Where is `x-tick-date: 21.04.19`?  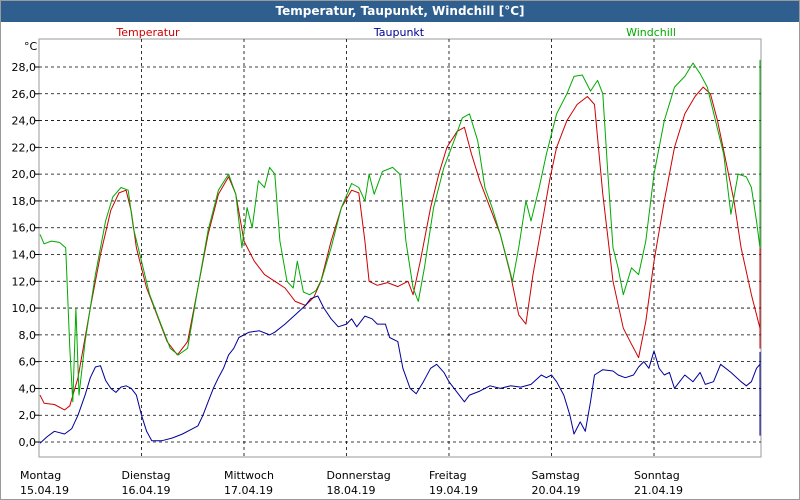
x-tick-date: 21.04.19 is located at coordinates (658, 490).